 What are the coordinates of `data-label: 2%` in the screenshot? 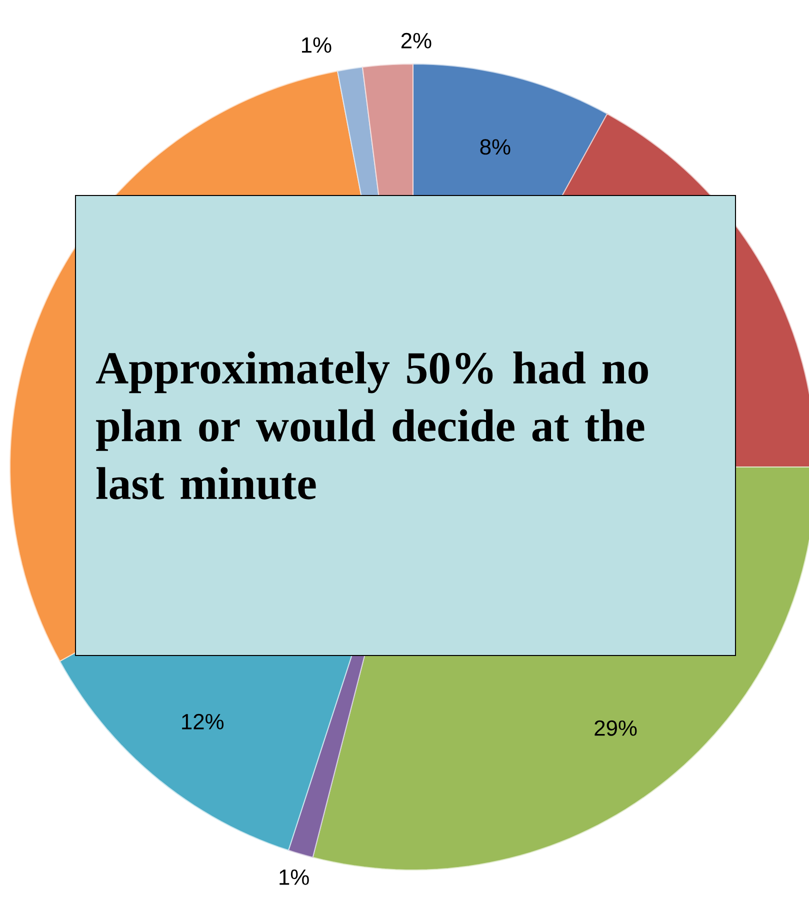 It's located at (416, 40).